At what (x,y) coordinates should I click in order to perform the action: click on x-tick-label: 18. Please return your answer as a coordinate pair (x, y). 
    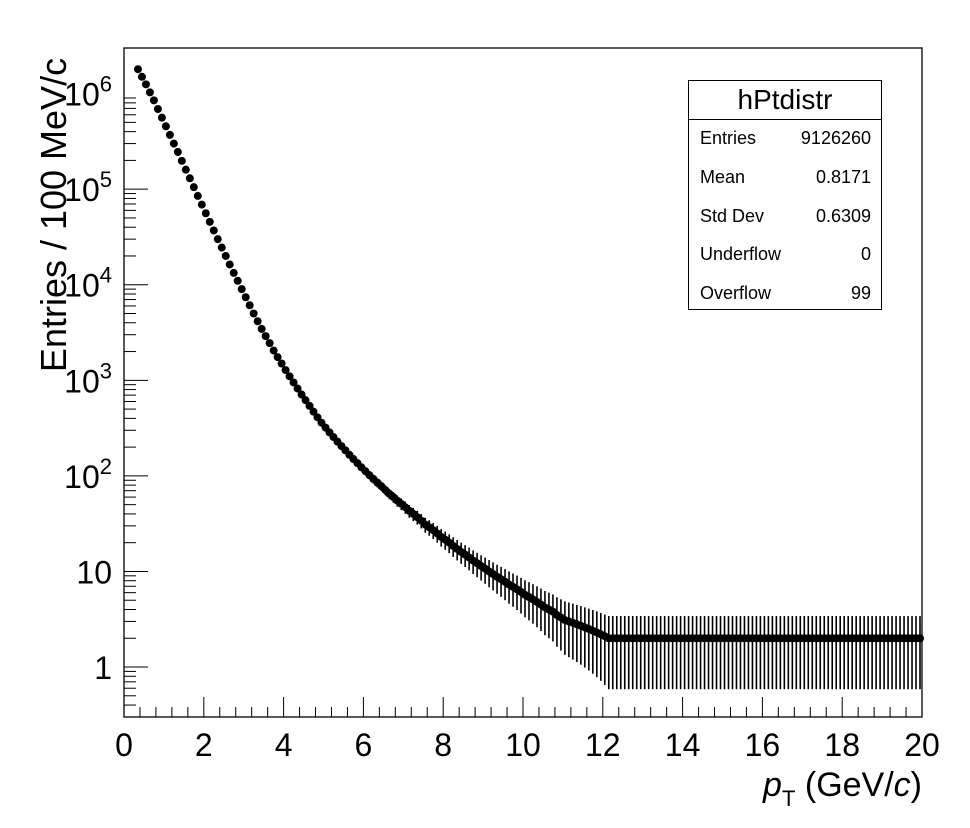
    Looking at the image, I should click on (842, 745).